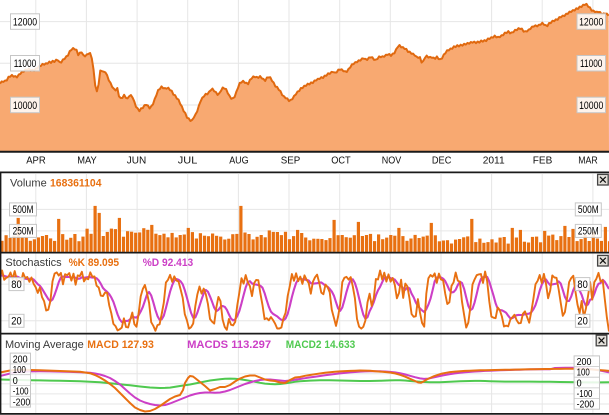 This screenshot has height=415, width=609. Describe the element at coordinates (588, 160) in the screenshot. I see `svg-text: MAR` at that location.